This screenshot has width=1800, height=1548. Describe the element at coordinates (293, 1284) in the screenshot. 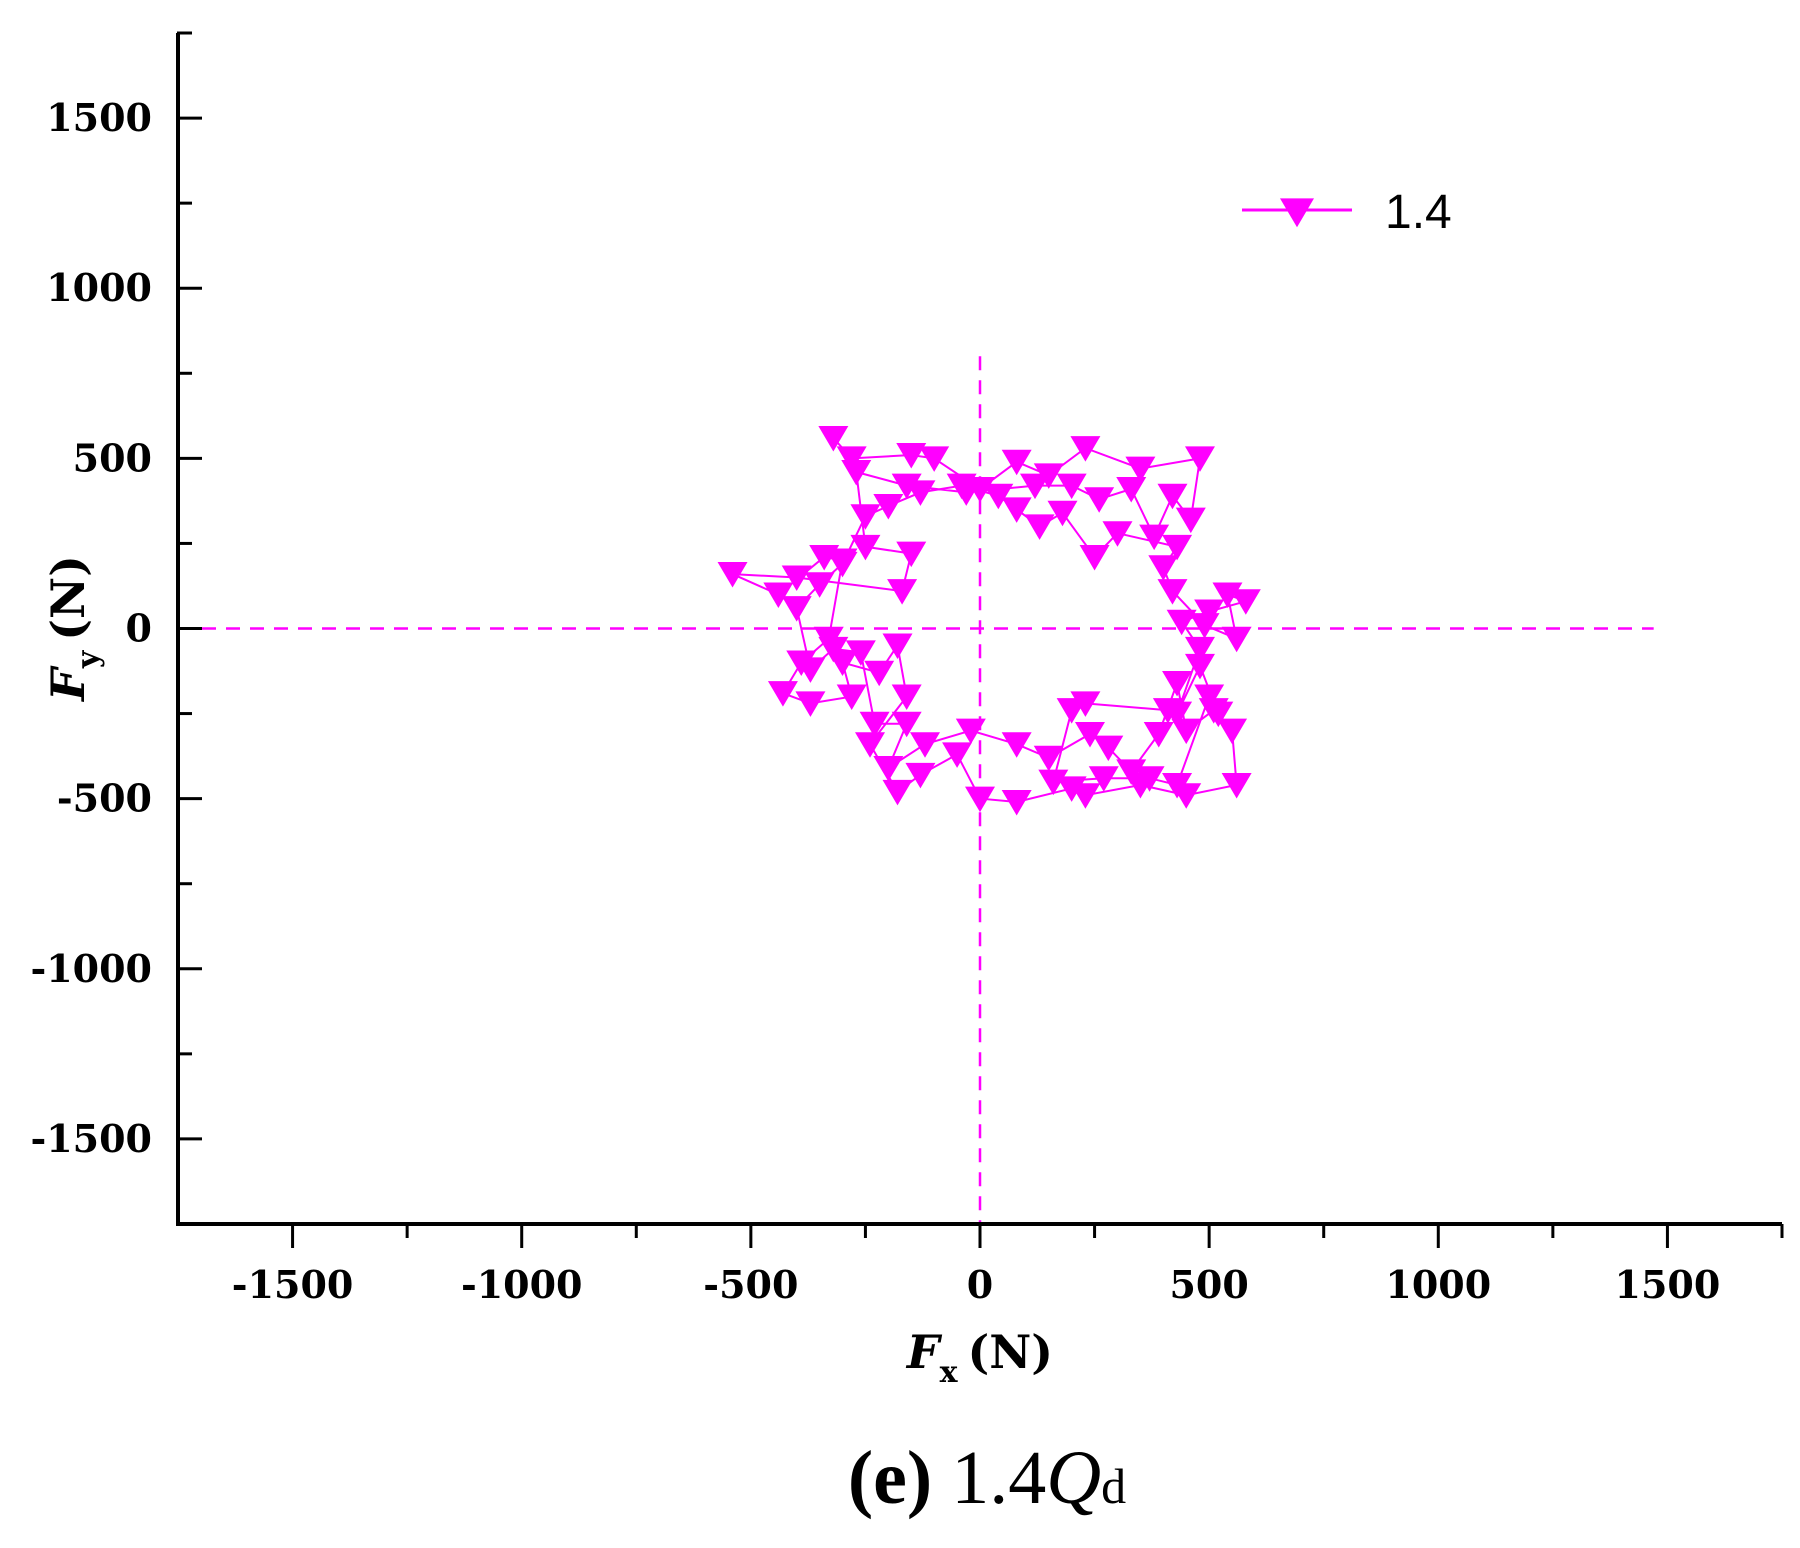

I see `x-tick-label: -1500` at that location.